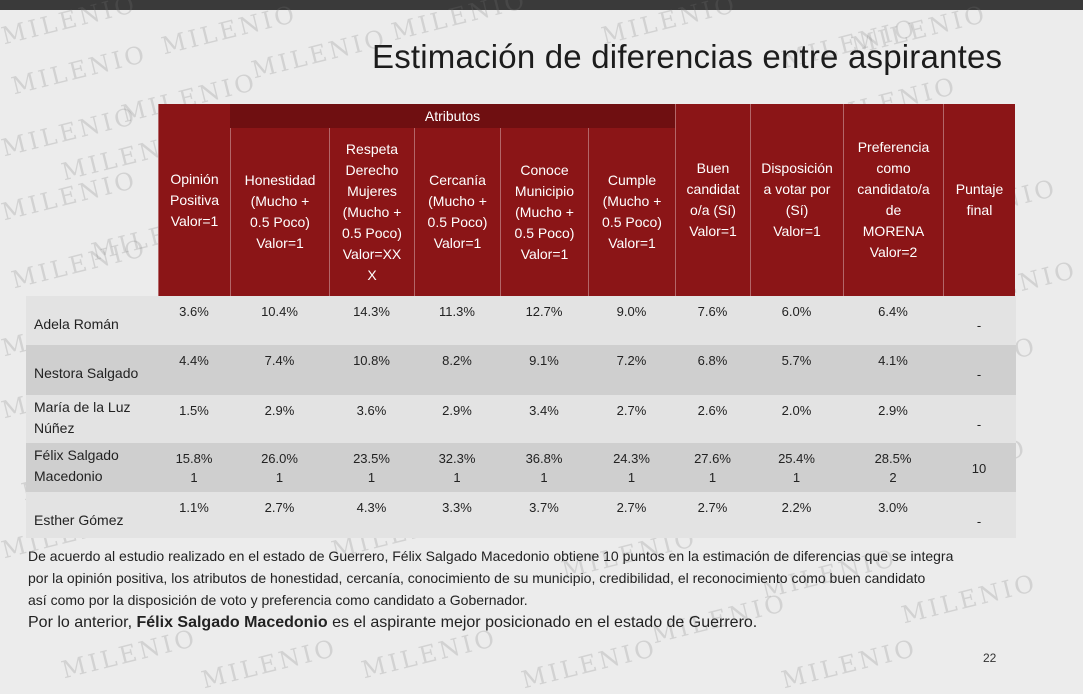  What do you see at coordinates (194, 468) in the screenshot?
I see `value-cell: 15.8% 1` at bounding box center [194, 468].